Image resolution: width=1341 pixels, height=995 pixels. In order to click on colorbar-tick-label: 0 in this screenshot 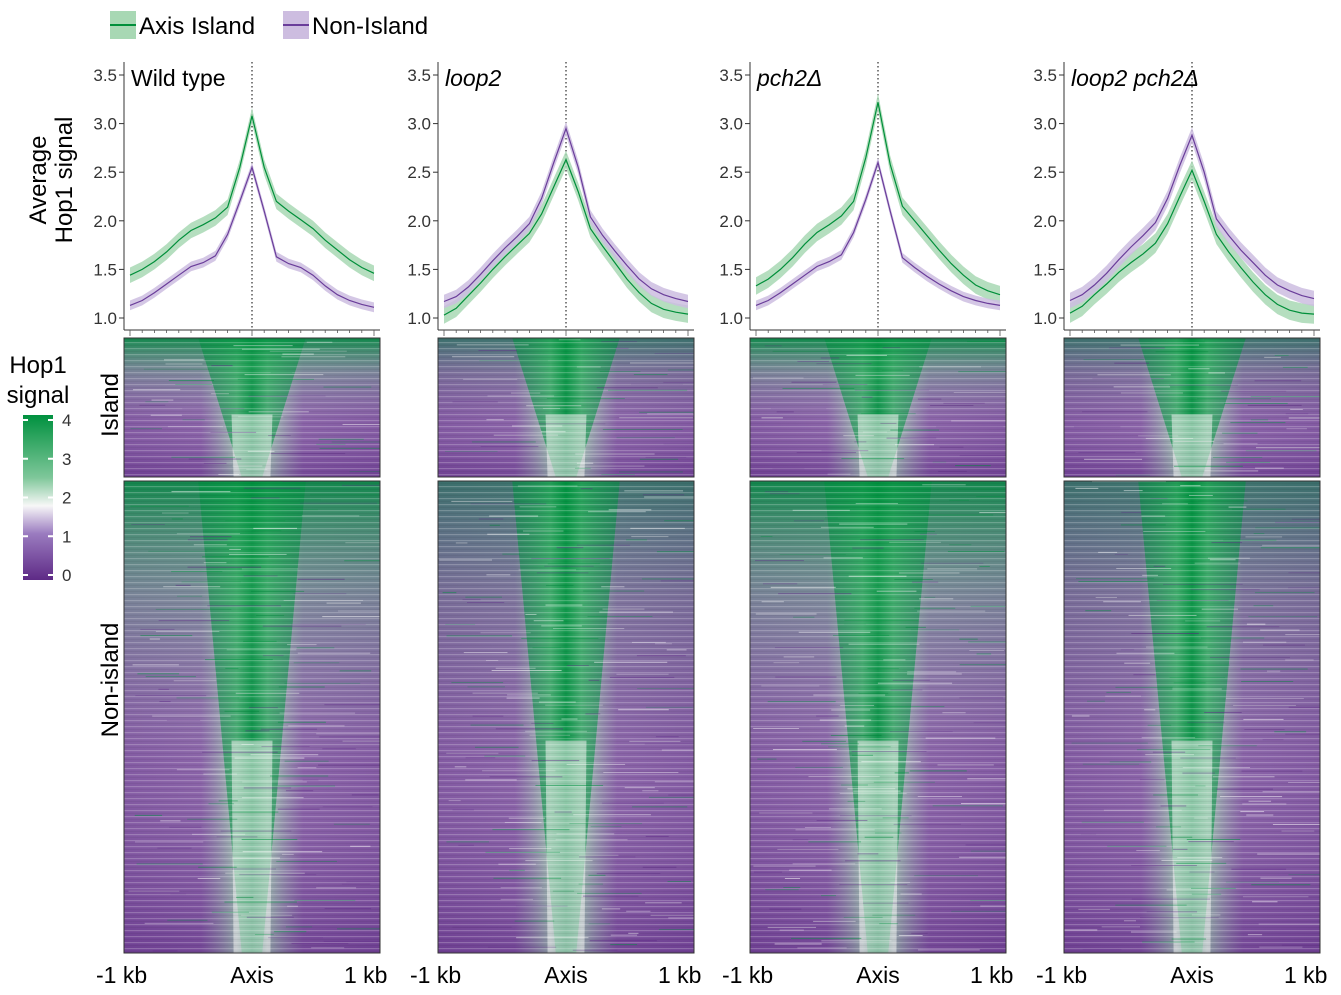, I will do `click(66, 575)`.